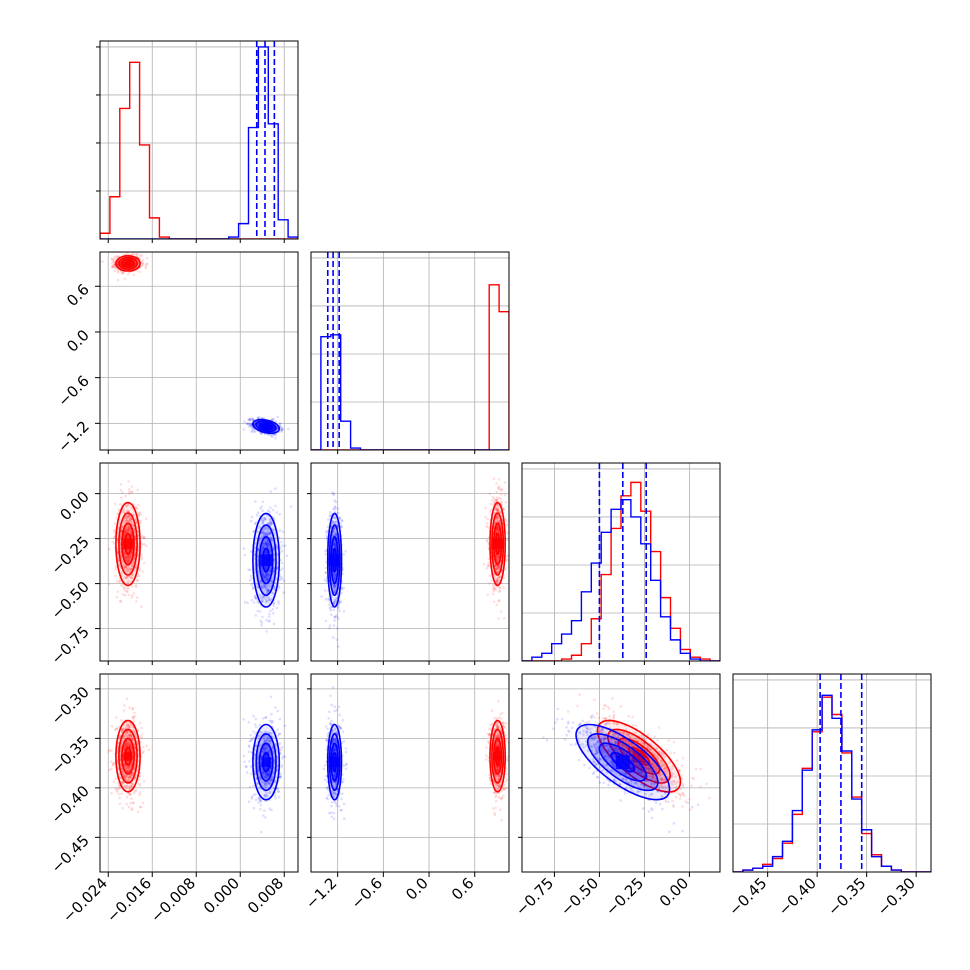 This screenshot has width=970, height=970. What do you see at coordinates (846, 896) in the screenshot?
I see `x-tick-label-3-2: −0.35` at bounding box center [846, 896].